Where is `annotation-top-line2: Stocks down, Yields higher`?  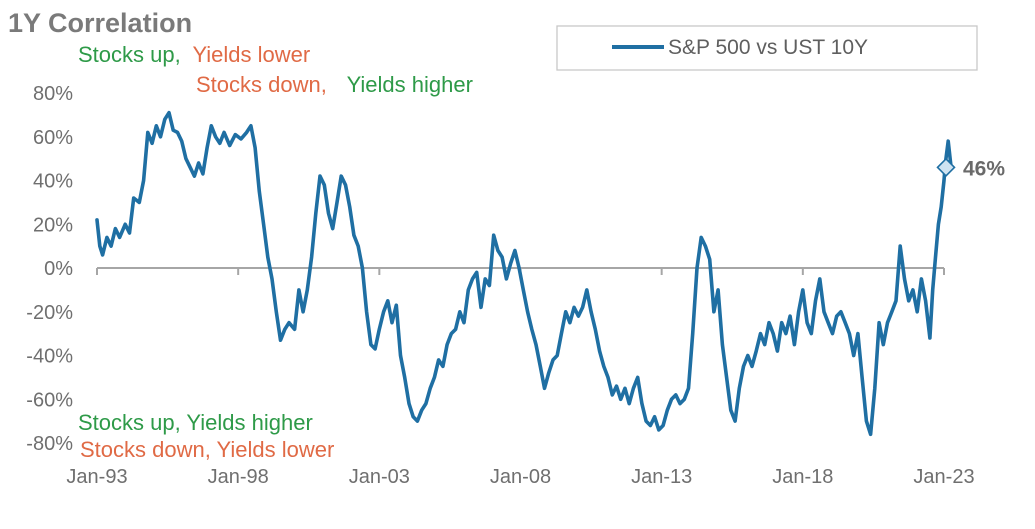 annotation-top-line2: Stocks down, Yields higher is located at coordinates (334, 84).